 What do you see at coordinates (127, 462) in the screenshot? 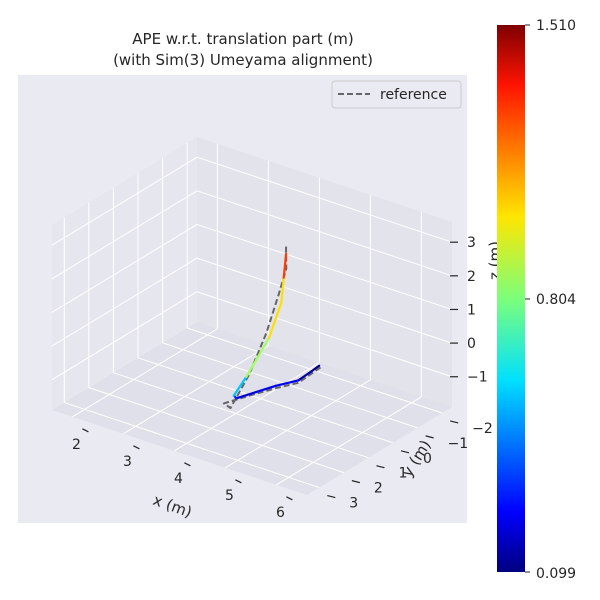
I see `x-tick-label: 3` at bounding box center [127, 462].